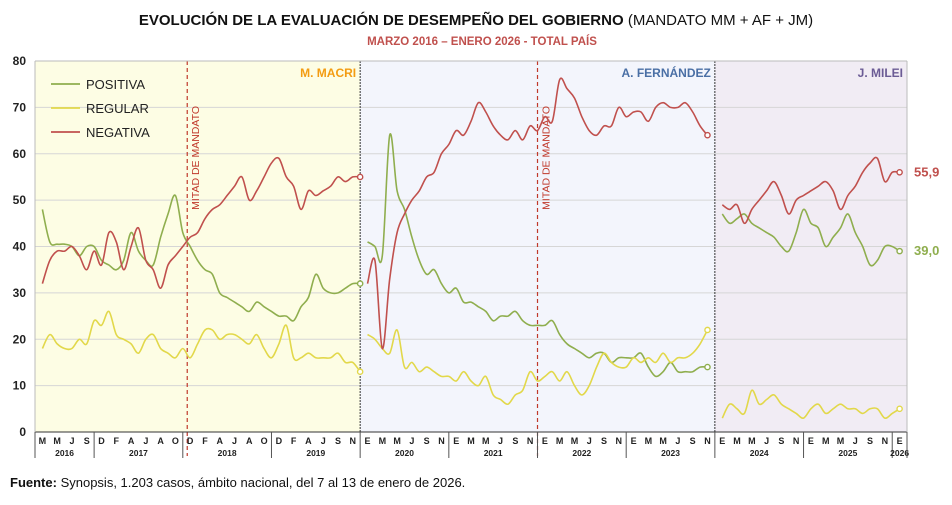  Describe the element at coordinates (145, 441) in the screenshot. I see `month-tick-7: J` at that location.